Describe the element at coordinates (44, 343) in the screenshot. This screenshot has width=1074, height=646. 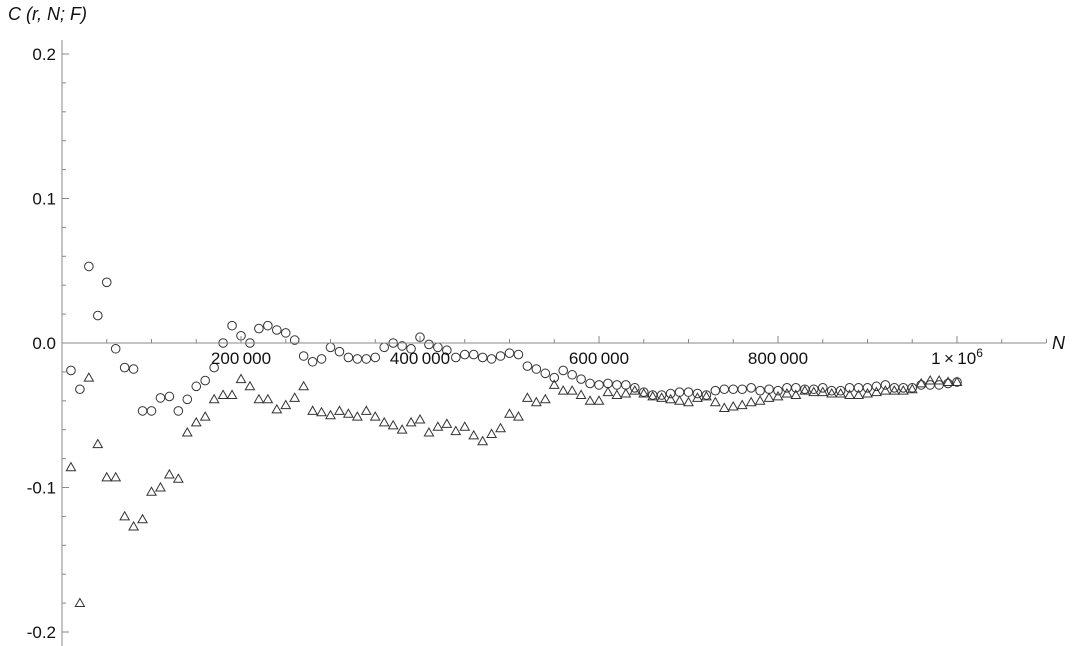
I see `y-tick-label: 0.0` at that location.